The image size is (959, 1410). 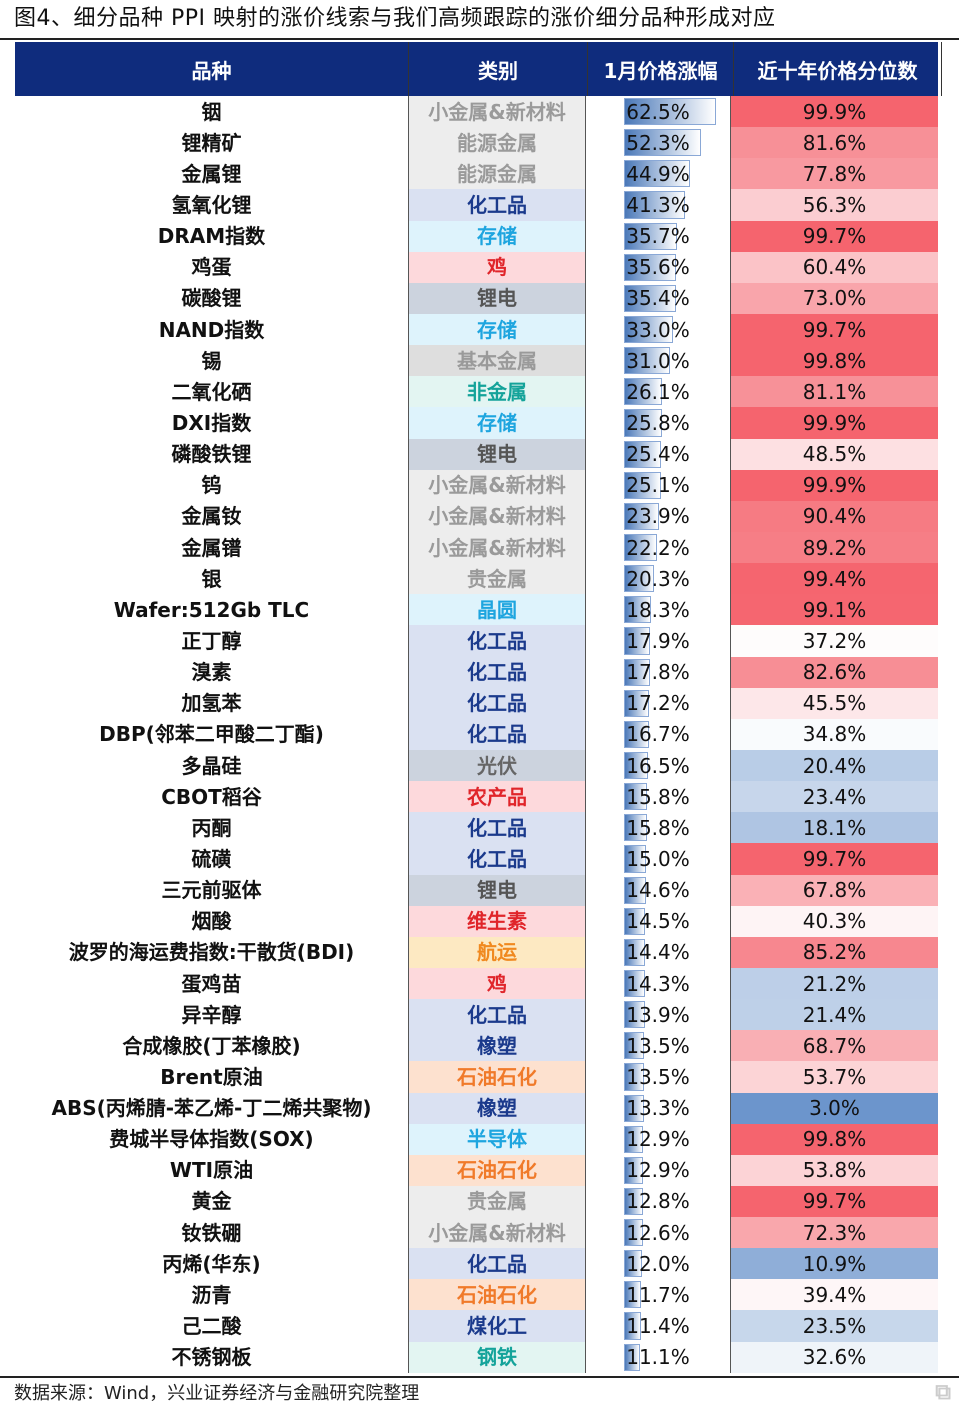 I want to click on variety-cell: DBP(邻苯二甲酸二丁酯), so click(x=211, y=734).